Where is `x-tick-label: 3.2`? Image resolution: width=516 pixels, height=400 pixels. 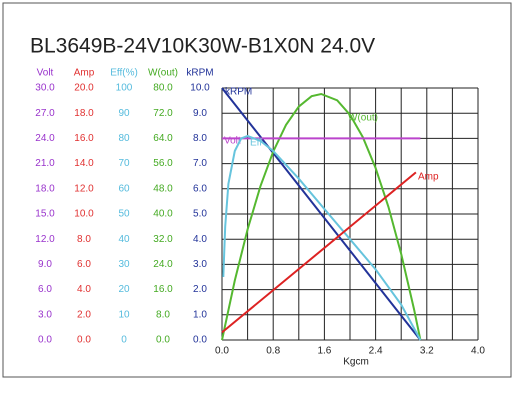 x-tick-label: 3.2 is located at coordinates (427, 351).